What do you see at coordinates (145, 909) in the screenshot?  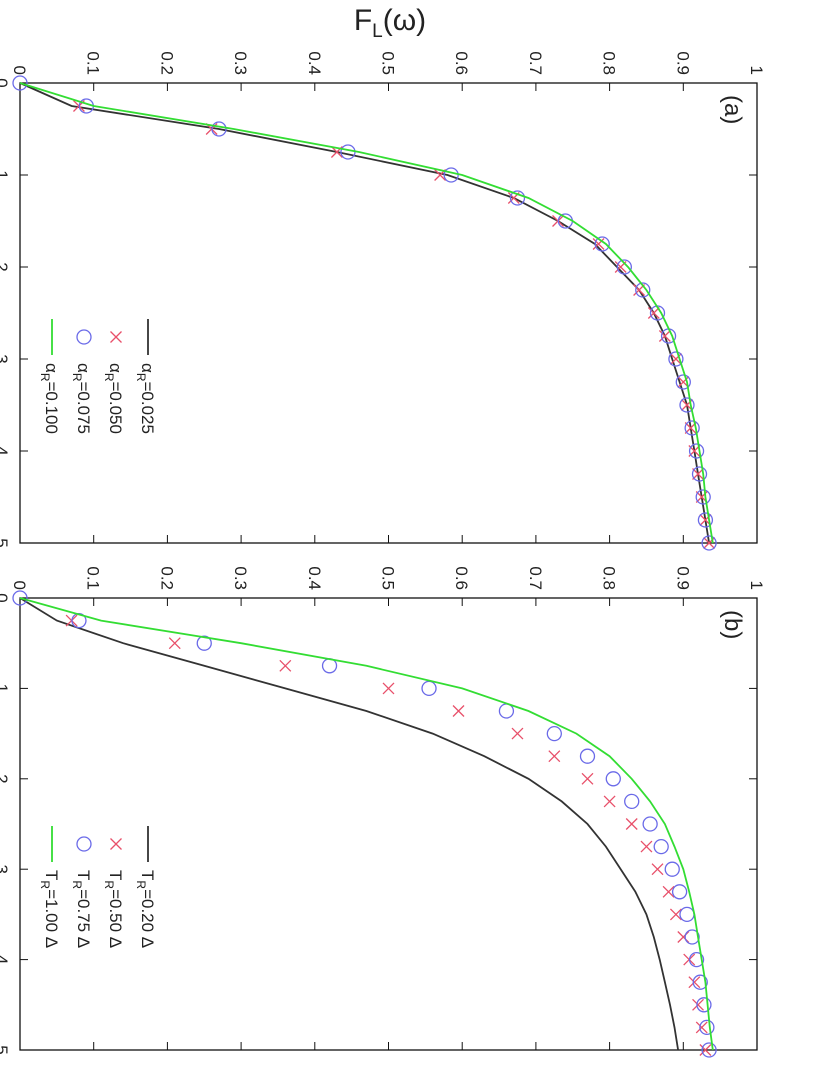 I see `legend-label-b: TR=0.20 Δ` at bounding box center [145, 909].